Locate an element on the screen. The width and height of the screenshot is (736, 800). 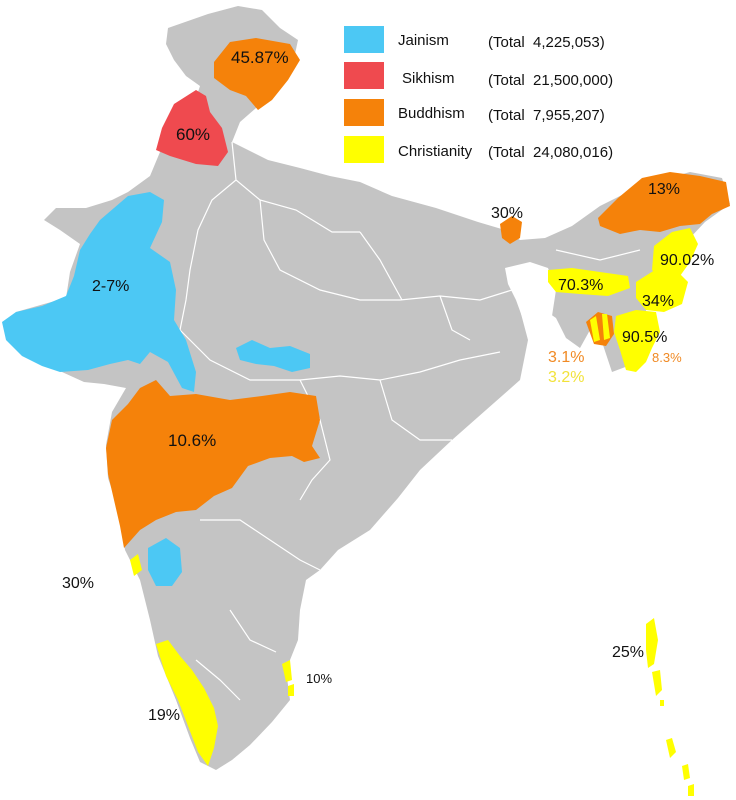
legend-label-jainism: Jainism is located at coordinates (423, 40).